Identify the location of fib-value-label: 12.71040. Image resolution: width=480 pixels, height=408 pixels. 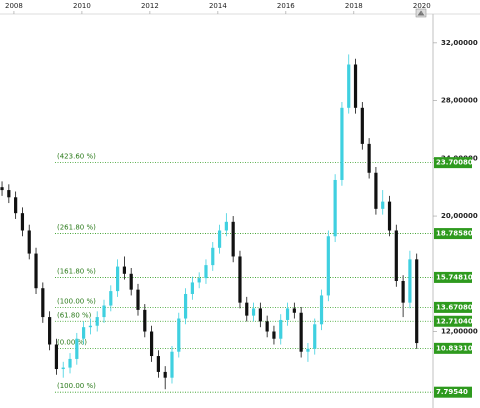
(454, 321).